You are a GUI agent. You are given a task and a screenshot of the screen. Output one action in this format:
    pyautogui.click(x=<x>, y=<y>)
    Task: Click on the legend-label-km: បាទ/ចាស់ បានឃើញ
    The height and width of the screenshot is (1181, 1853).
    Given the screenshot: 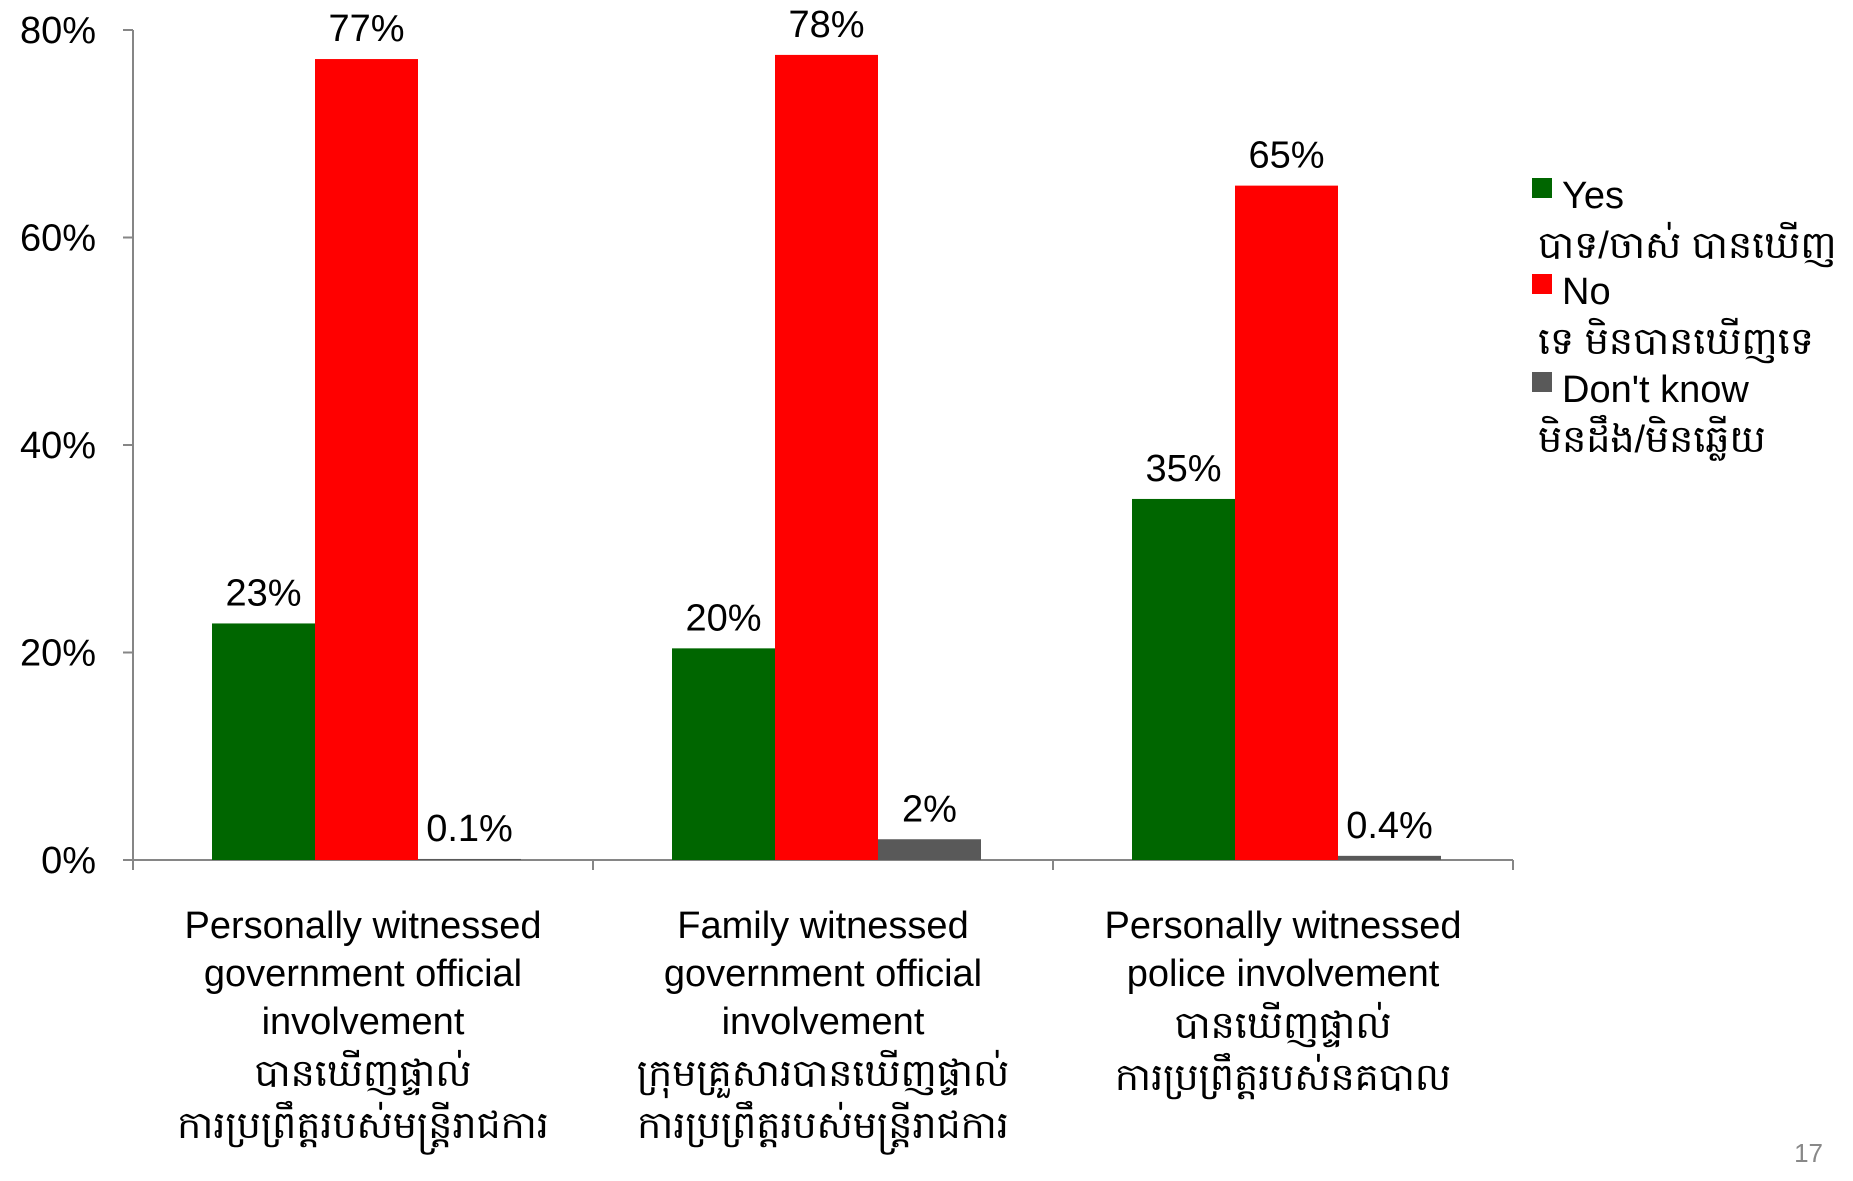 What is the action you would take?
    pyautogui.click(x=1687, y=244)
    